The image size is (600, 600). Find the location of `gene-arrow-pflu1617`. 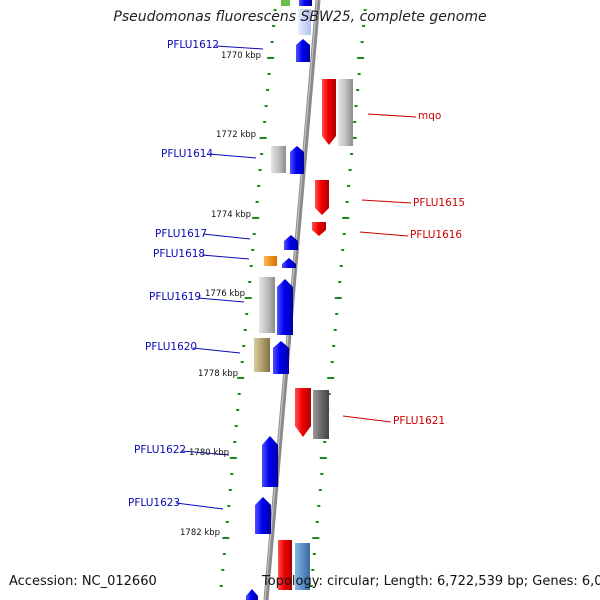

gene-arrow-pflu1617 is located at coordinates (291, 242).